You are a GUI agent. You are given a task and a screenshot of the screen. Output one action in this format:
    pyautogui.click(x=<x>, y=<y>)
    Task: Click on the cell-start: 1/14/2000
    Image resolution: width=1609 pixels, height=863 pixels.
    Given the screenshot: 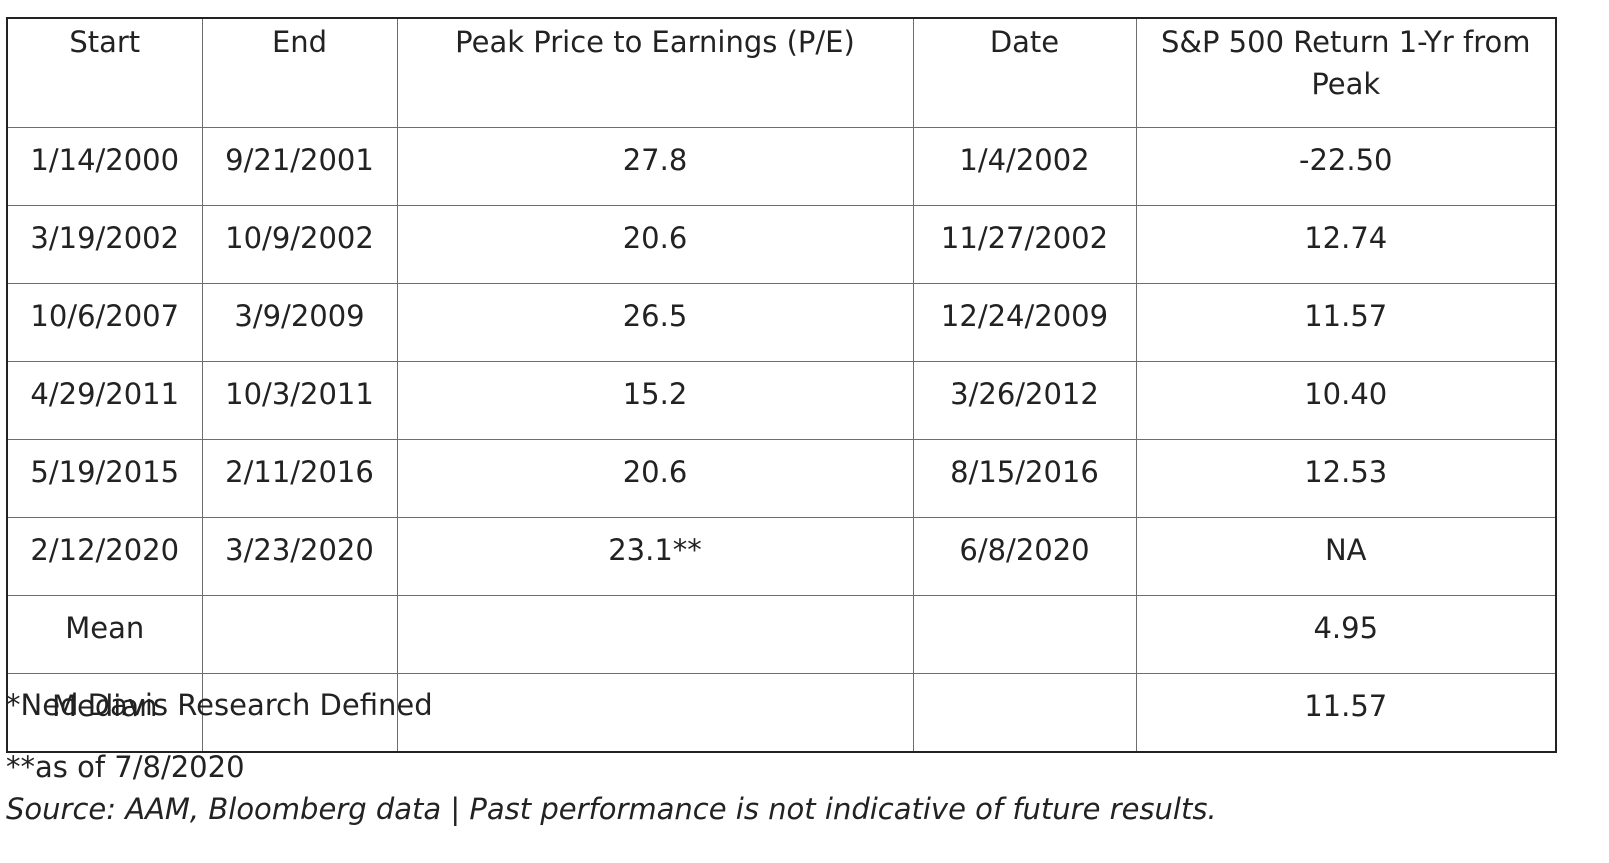 What is the action you would take?
    pyautogui.click(x=104, y=166)
    